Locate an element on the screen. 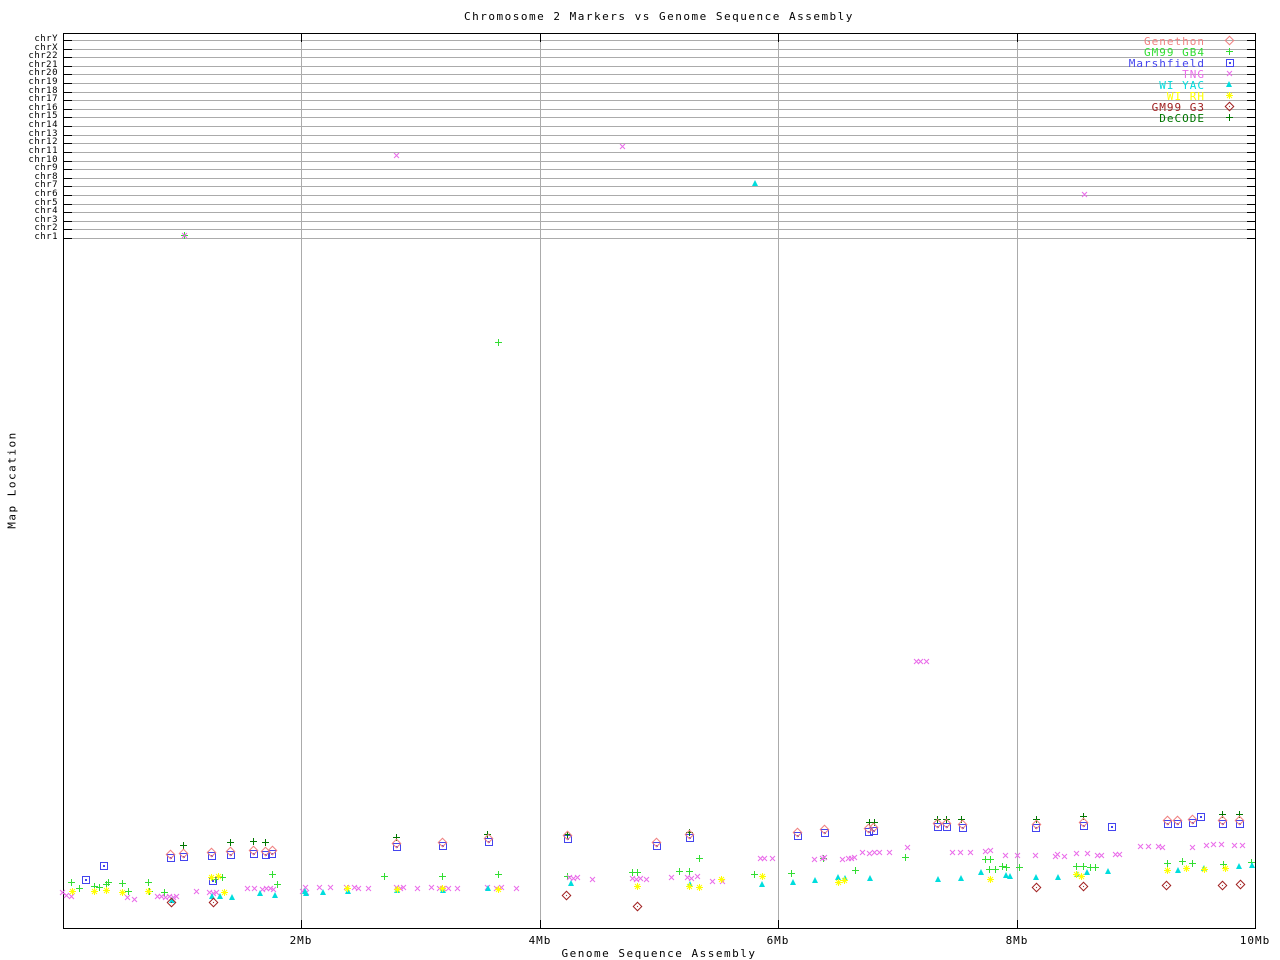 The image size is (1280, 960). y-tick-label: chrY is located at coordinates (46, 39).